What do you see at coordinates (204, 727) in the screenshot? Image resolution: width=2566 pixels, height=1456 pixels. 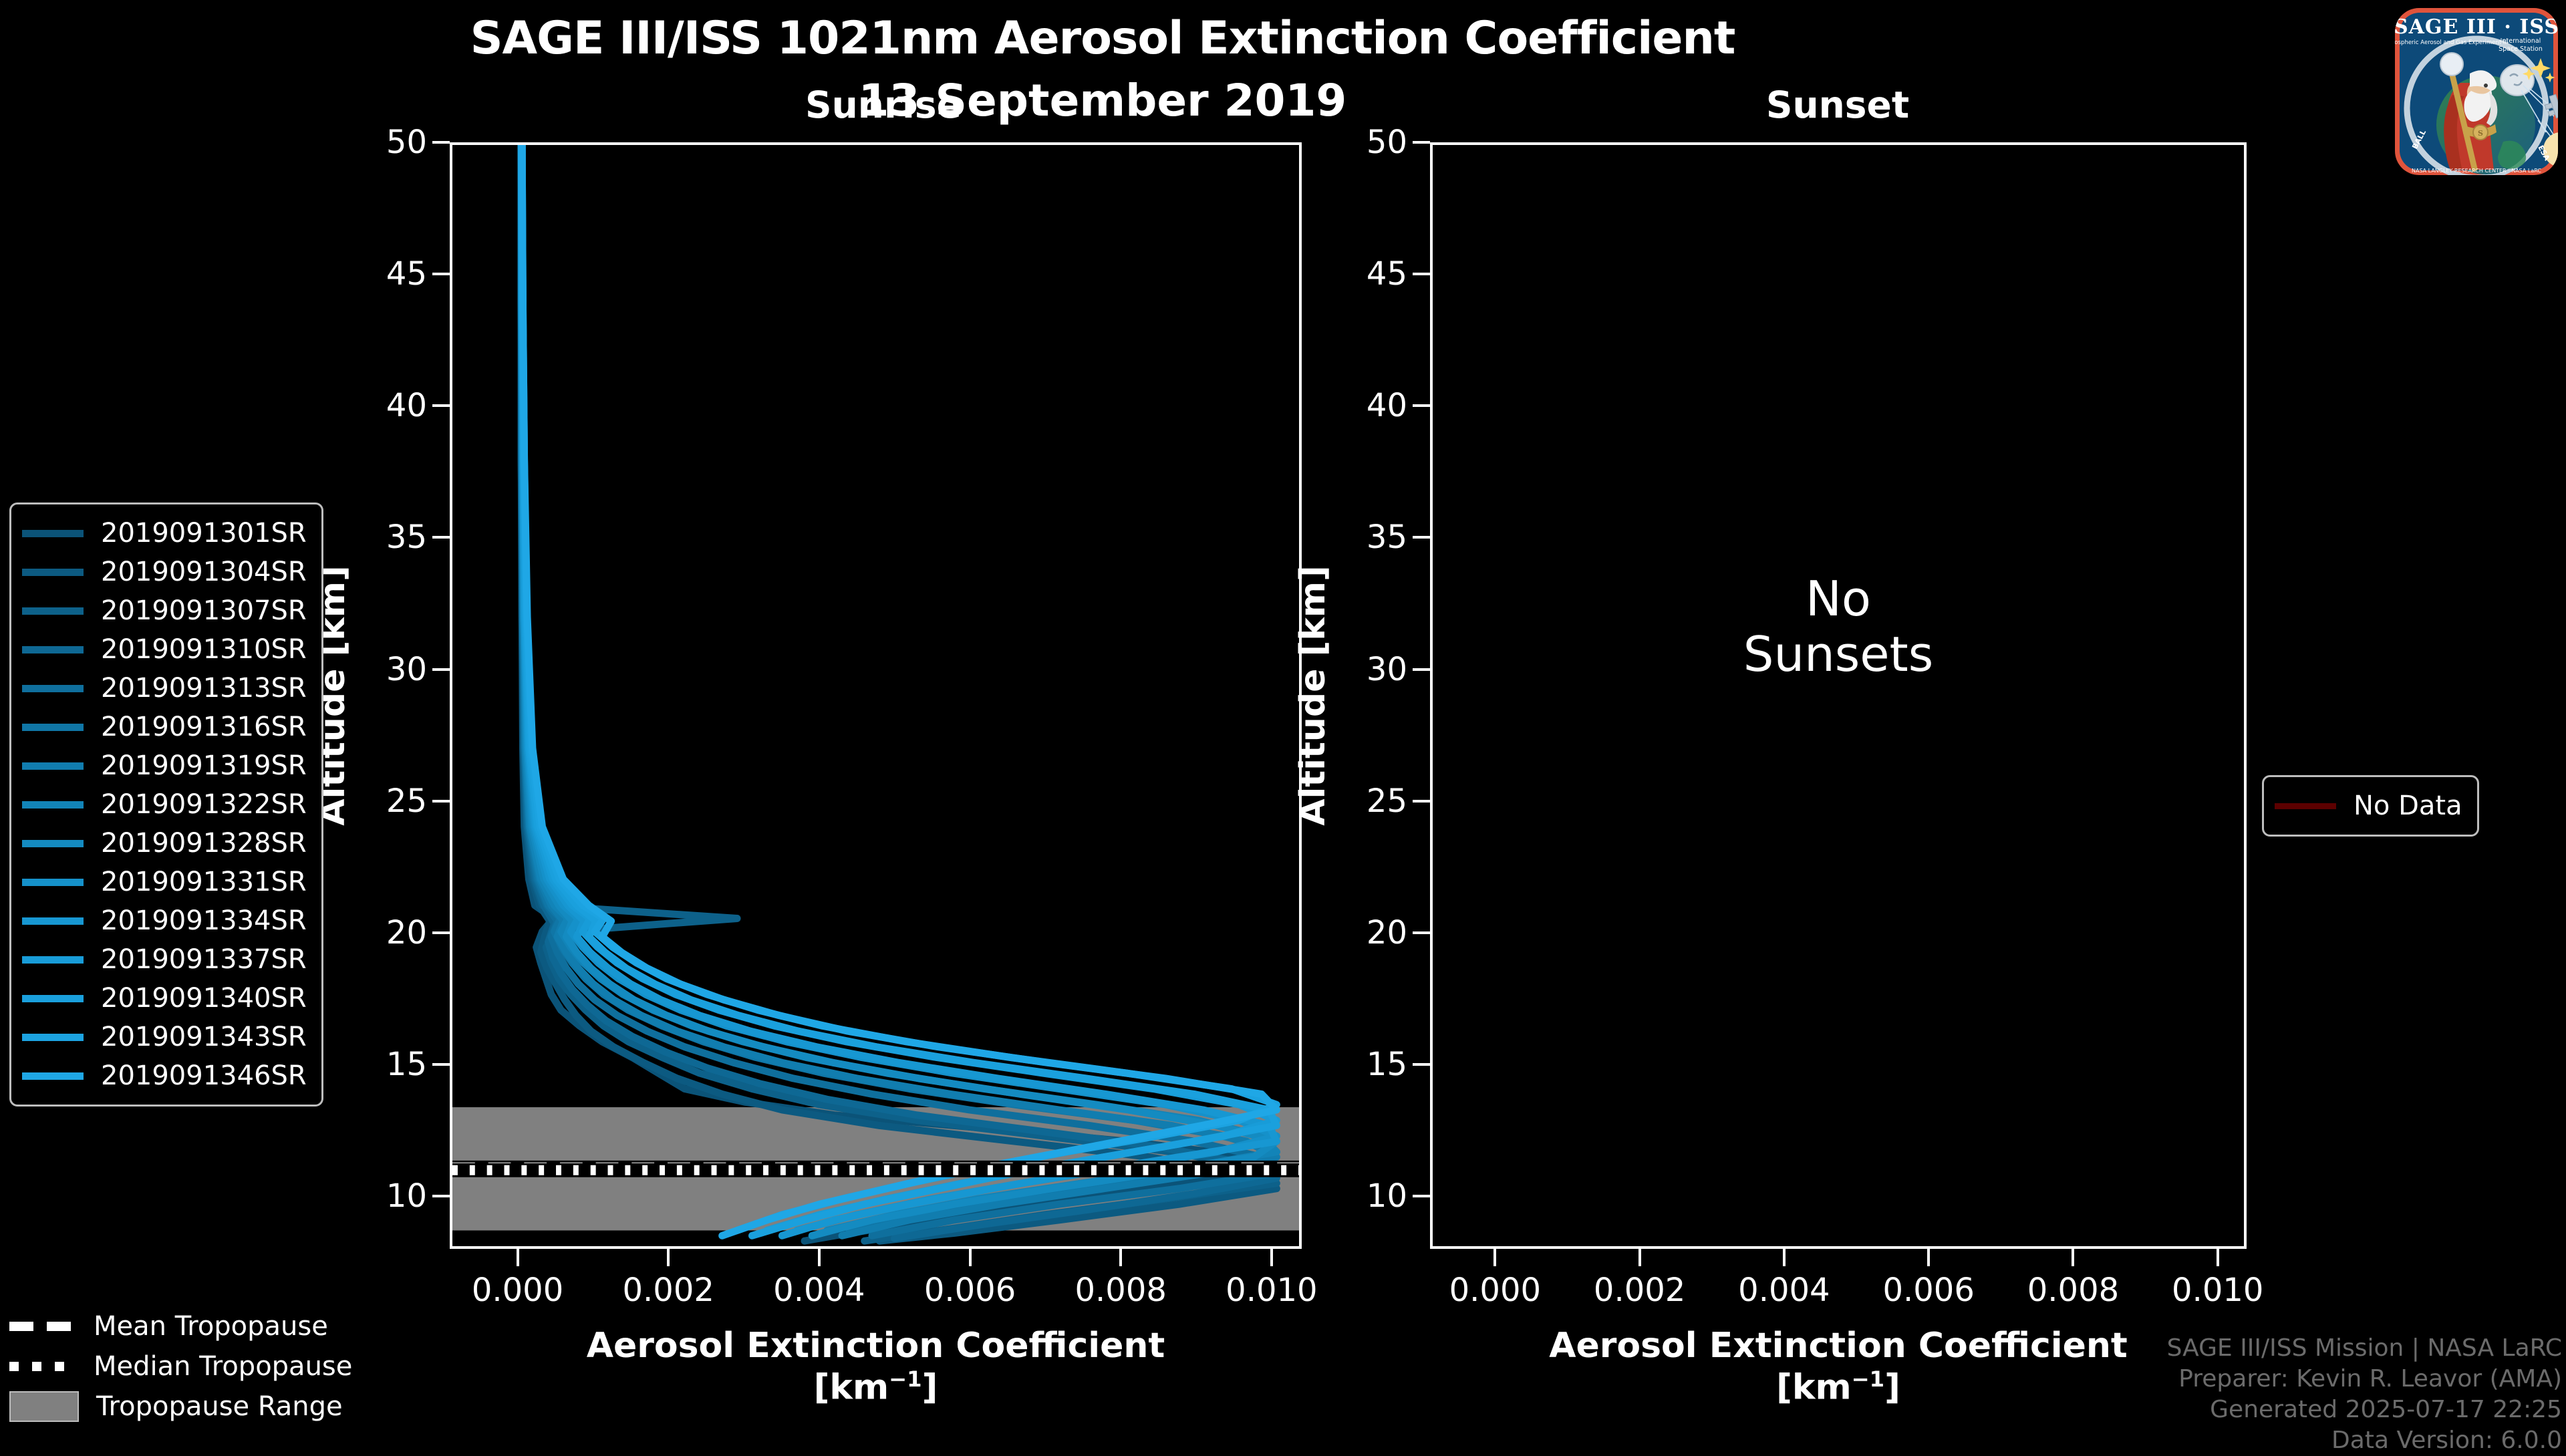 I see `legend-item-label: 2019091316SR` at bounding box center [204, 727].